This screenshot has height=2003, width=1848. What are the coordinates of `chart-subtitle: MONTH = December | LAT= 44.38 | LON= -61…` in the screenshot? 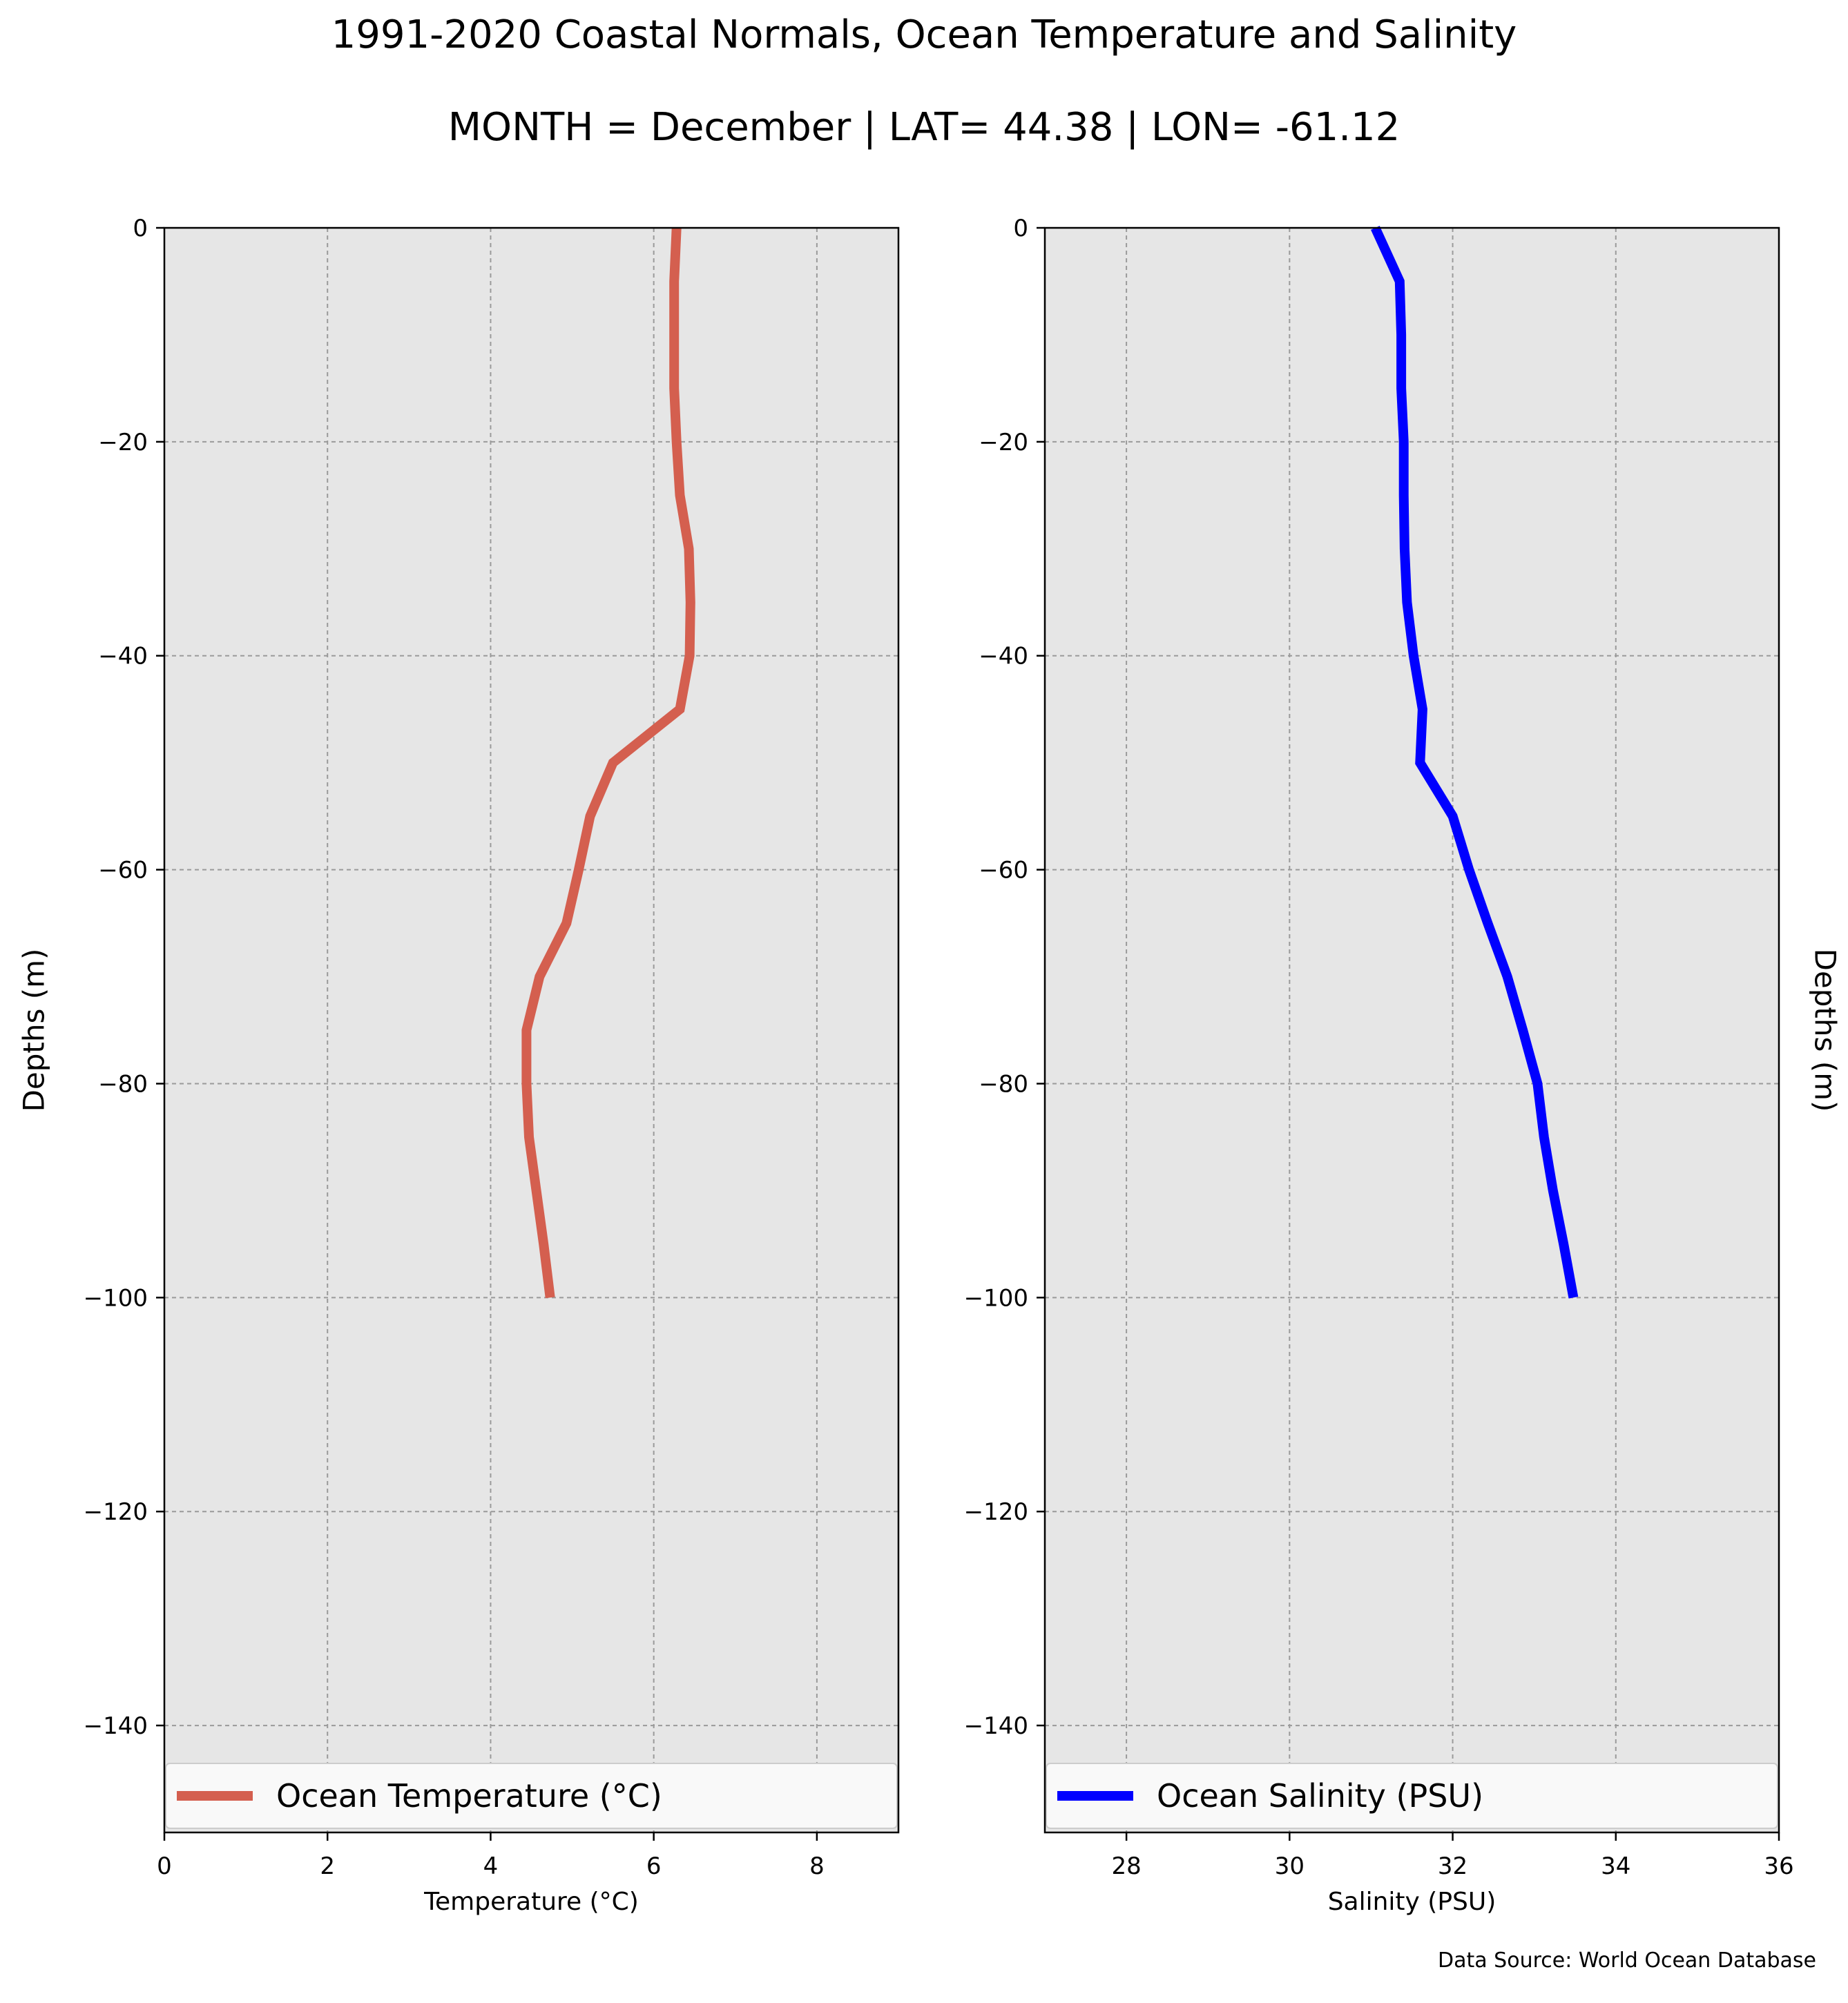 It's located at (924, 128).